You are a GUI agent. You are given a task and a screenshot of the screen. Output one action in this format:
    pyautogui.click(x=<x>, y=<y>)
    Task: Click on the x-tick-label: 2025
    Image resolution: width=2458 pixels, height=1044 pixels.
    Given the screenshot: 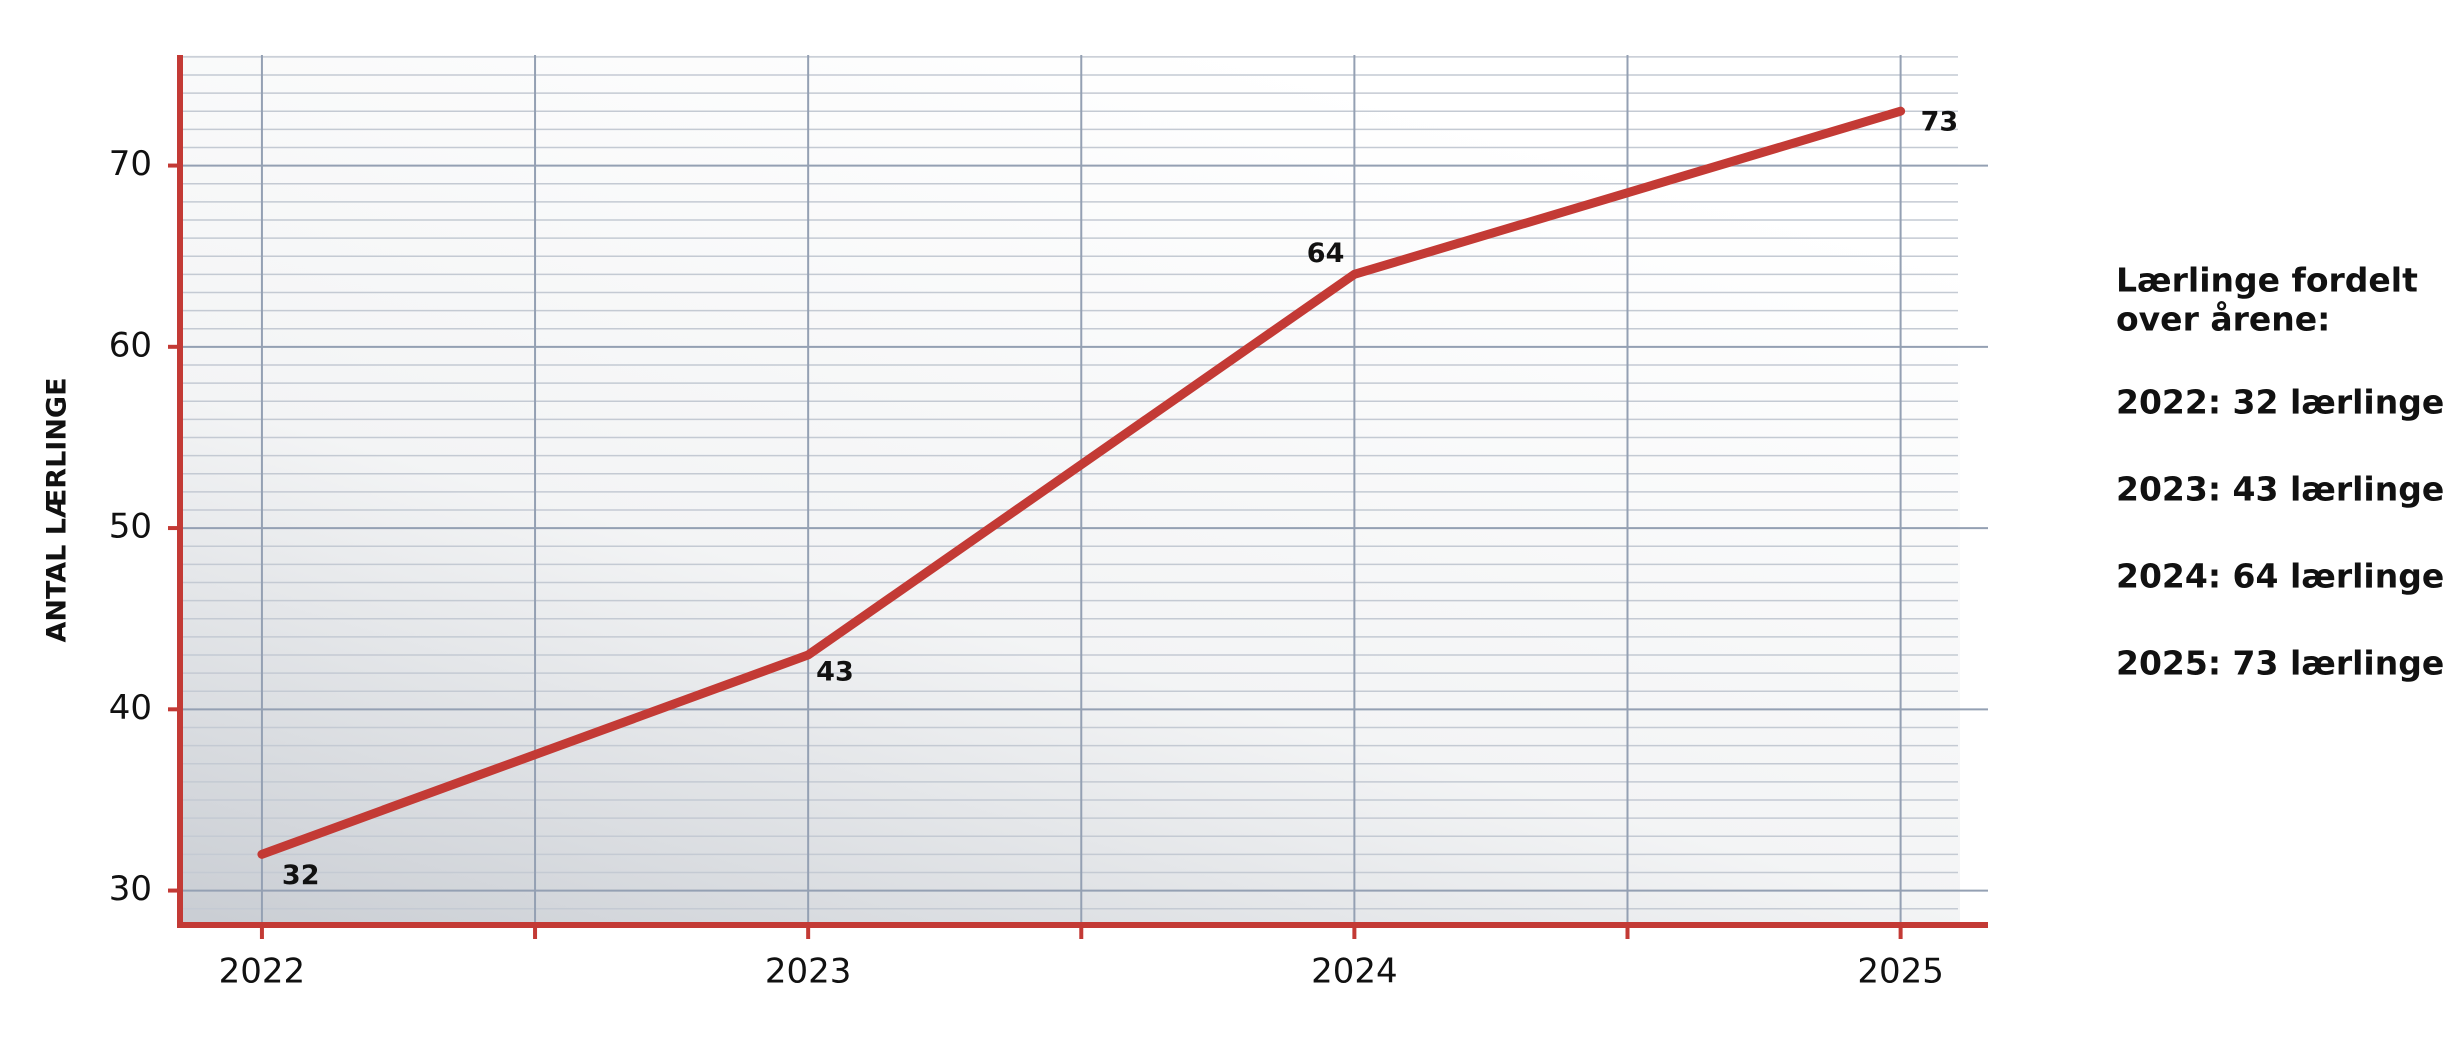 What is the action you would take?
    pyautogui.click(x=1900, y=972)
    